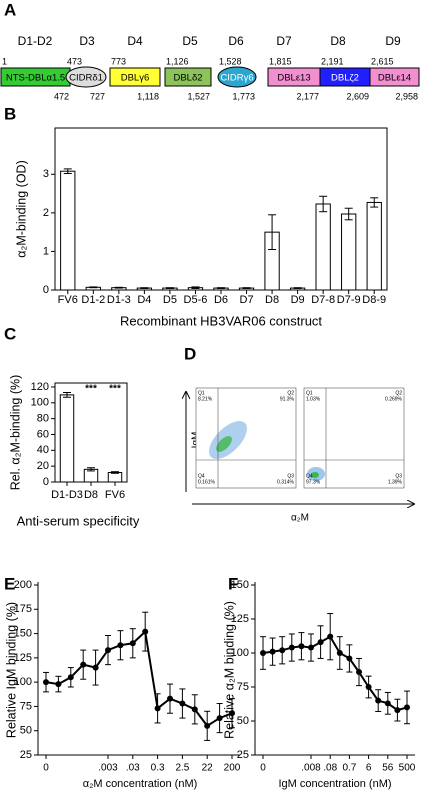 The width and height of the screenshot is (421, 800). Describe the element at coordinates (205, 399) in the screenshot. I see `quadrant-percent: 8.21%` at that location.